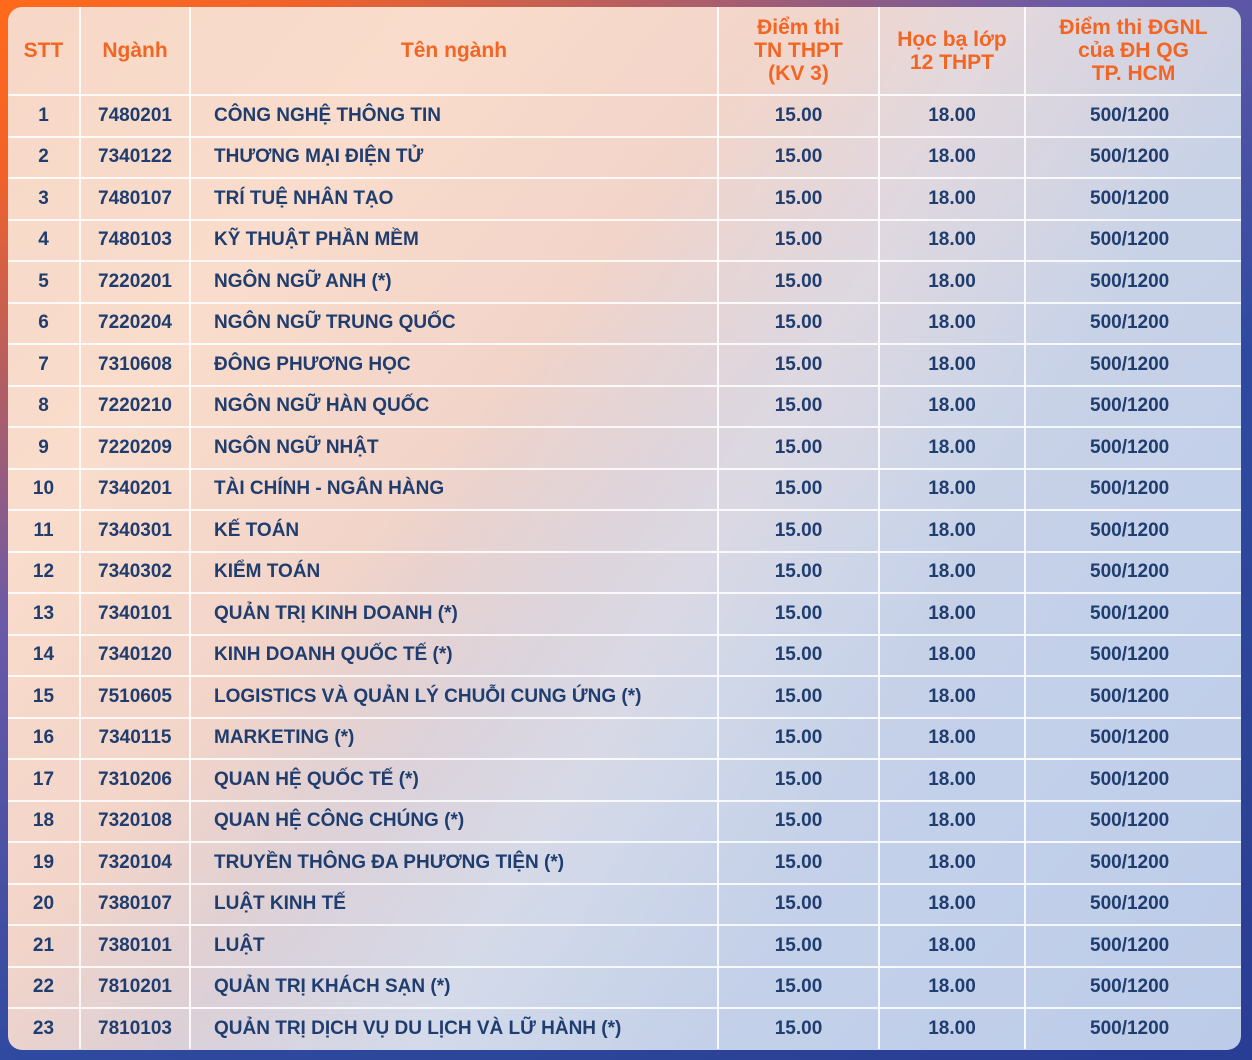 The image size is (1252, 1060). What do you see at coordinates (135, 697) in the screenshot?
I see `cell-code: 7510605` at bounding box center [135, 697].